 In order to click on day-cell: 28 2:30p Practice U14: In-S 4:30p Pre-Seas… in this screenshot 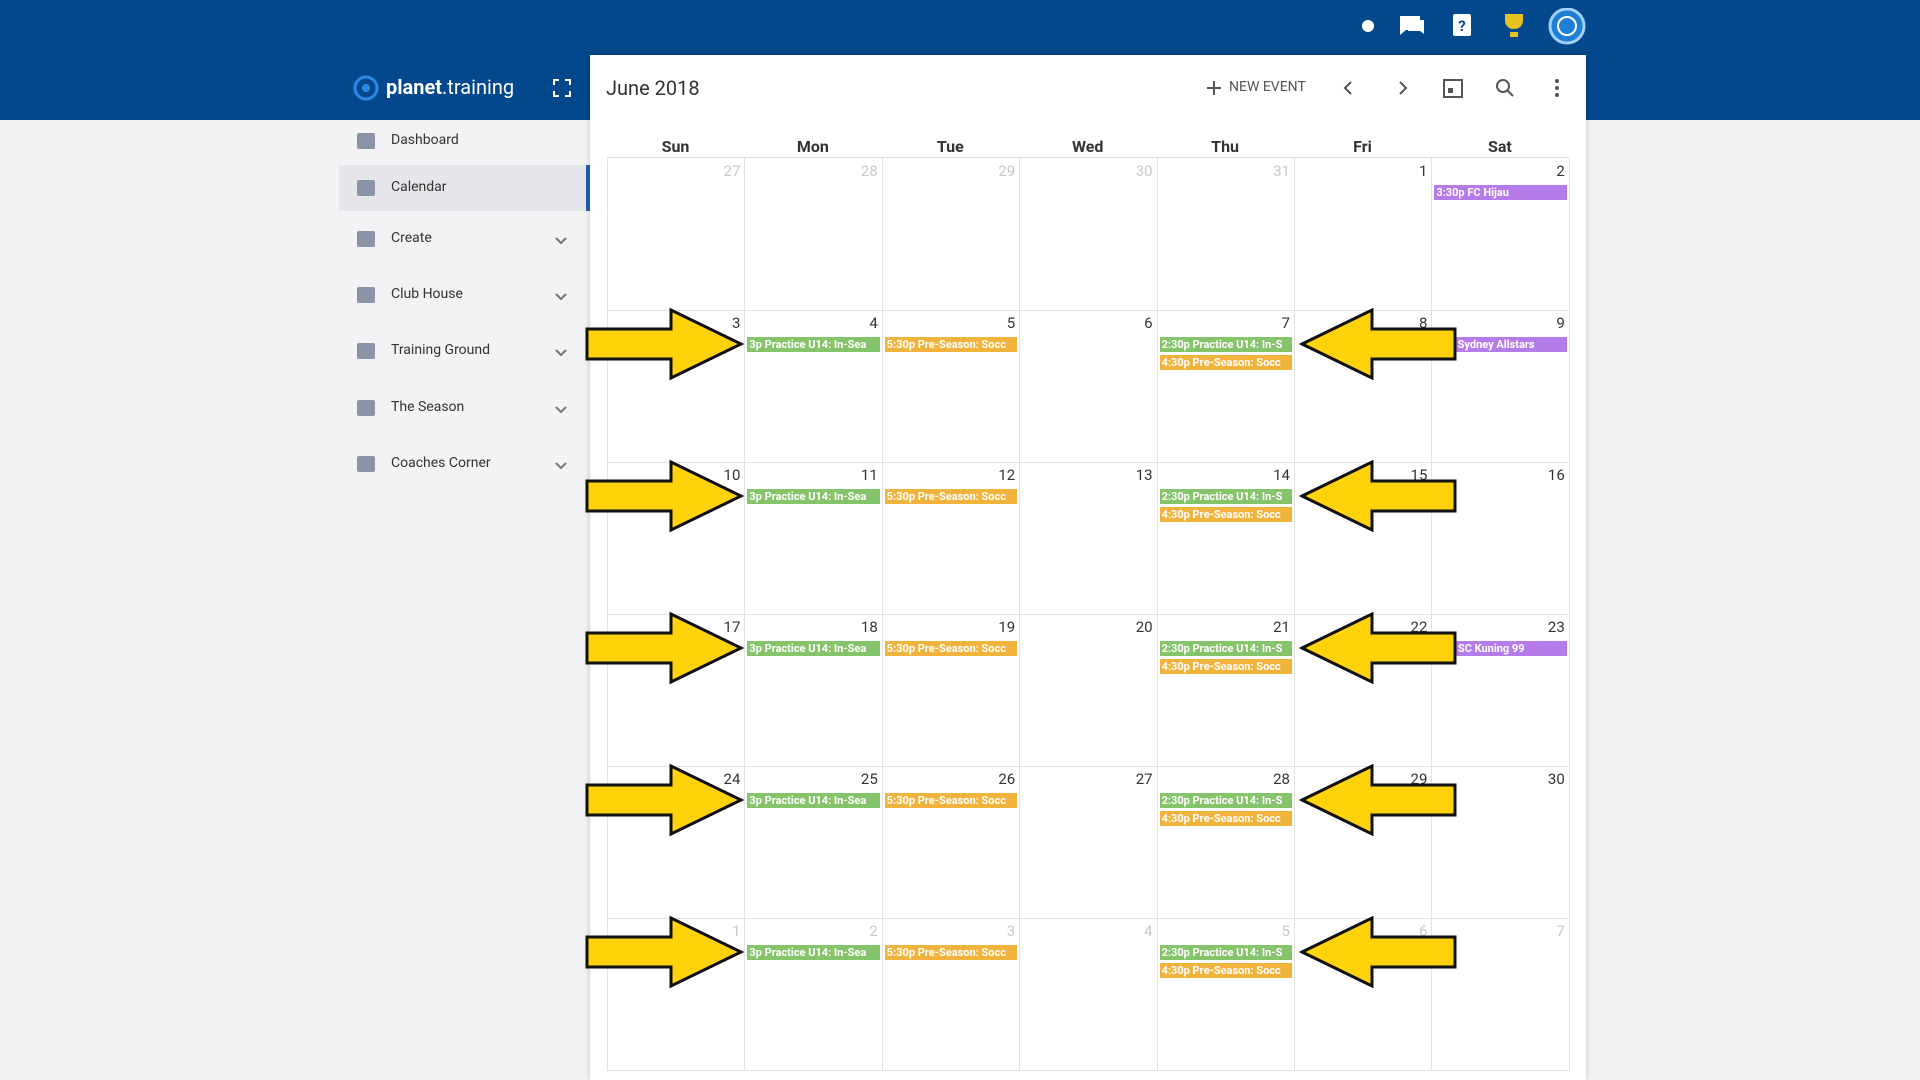, I will do `click(1225, 842)`.